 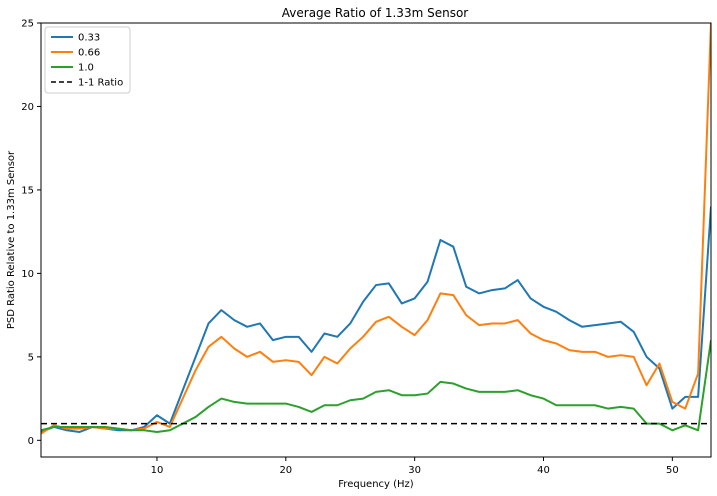 What do you see at coordinates (375, 13) in the screenshot?
I see `chart-title: Average Ratio of 1.33m Sensor` at bounding box center [375, 13].